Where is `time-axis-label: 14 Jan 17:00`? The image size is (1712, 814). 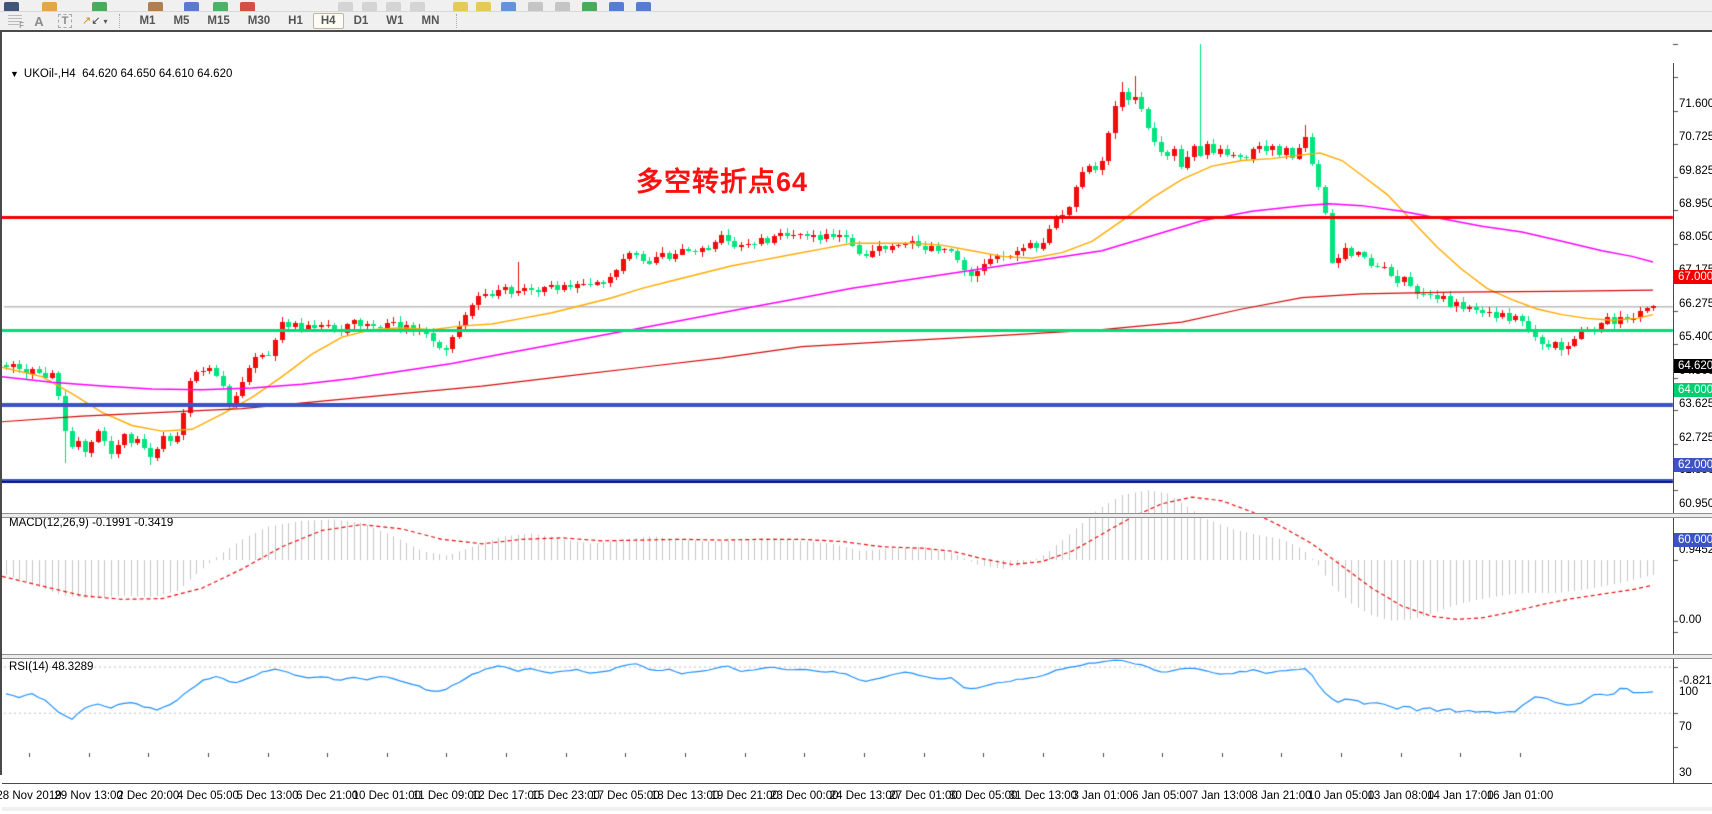 time-axis-label: 14 Jan 17:00 is located at coordinates (1460, 796).